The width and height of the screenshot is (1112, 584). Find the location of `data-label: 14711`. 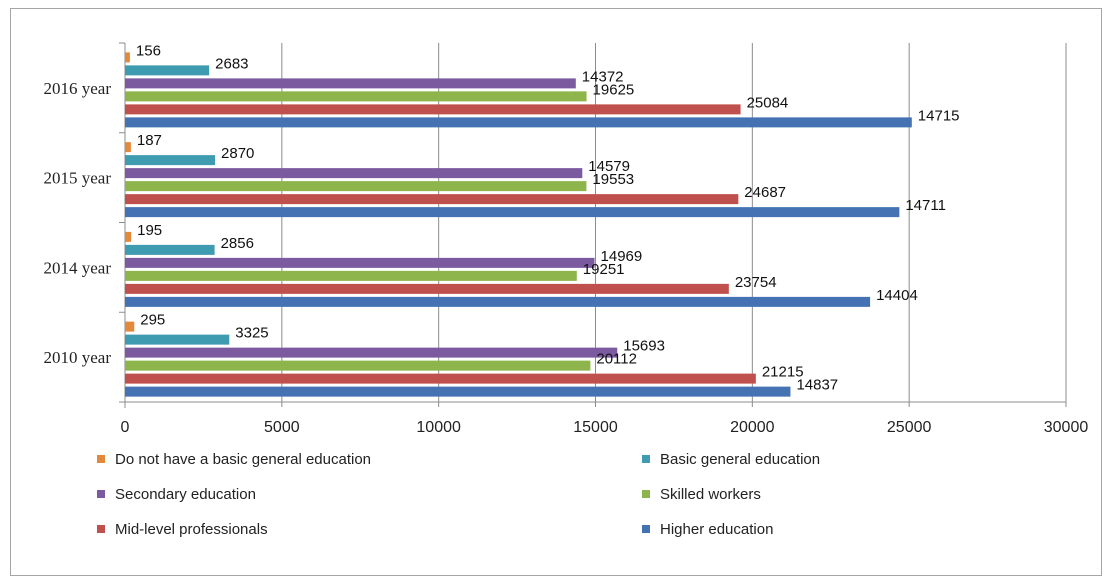

data-label: 14711 is located at coordinates (925, 205).